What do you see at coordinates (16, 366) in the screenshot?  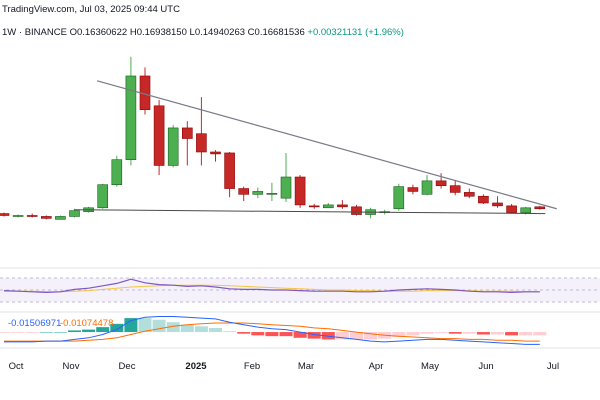 I see `x-tick-label: Oct` at bounding box center [16, 366].